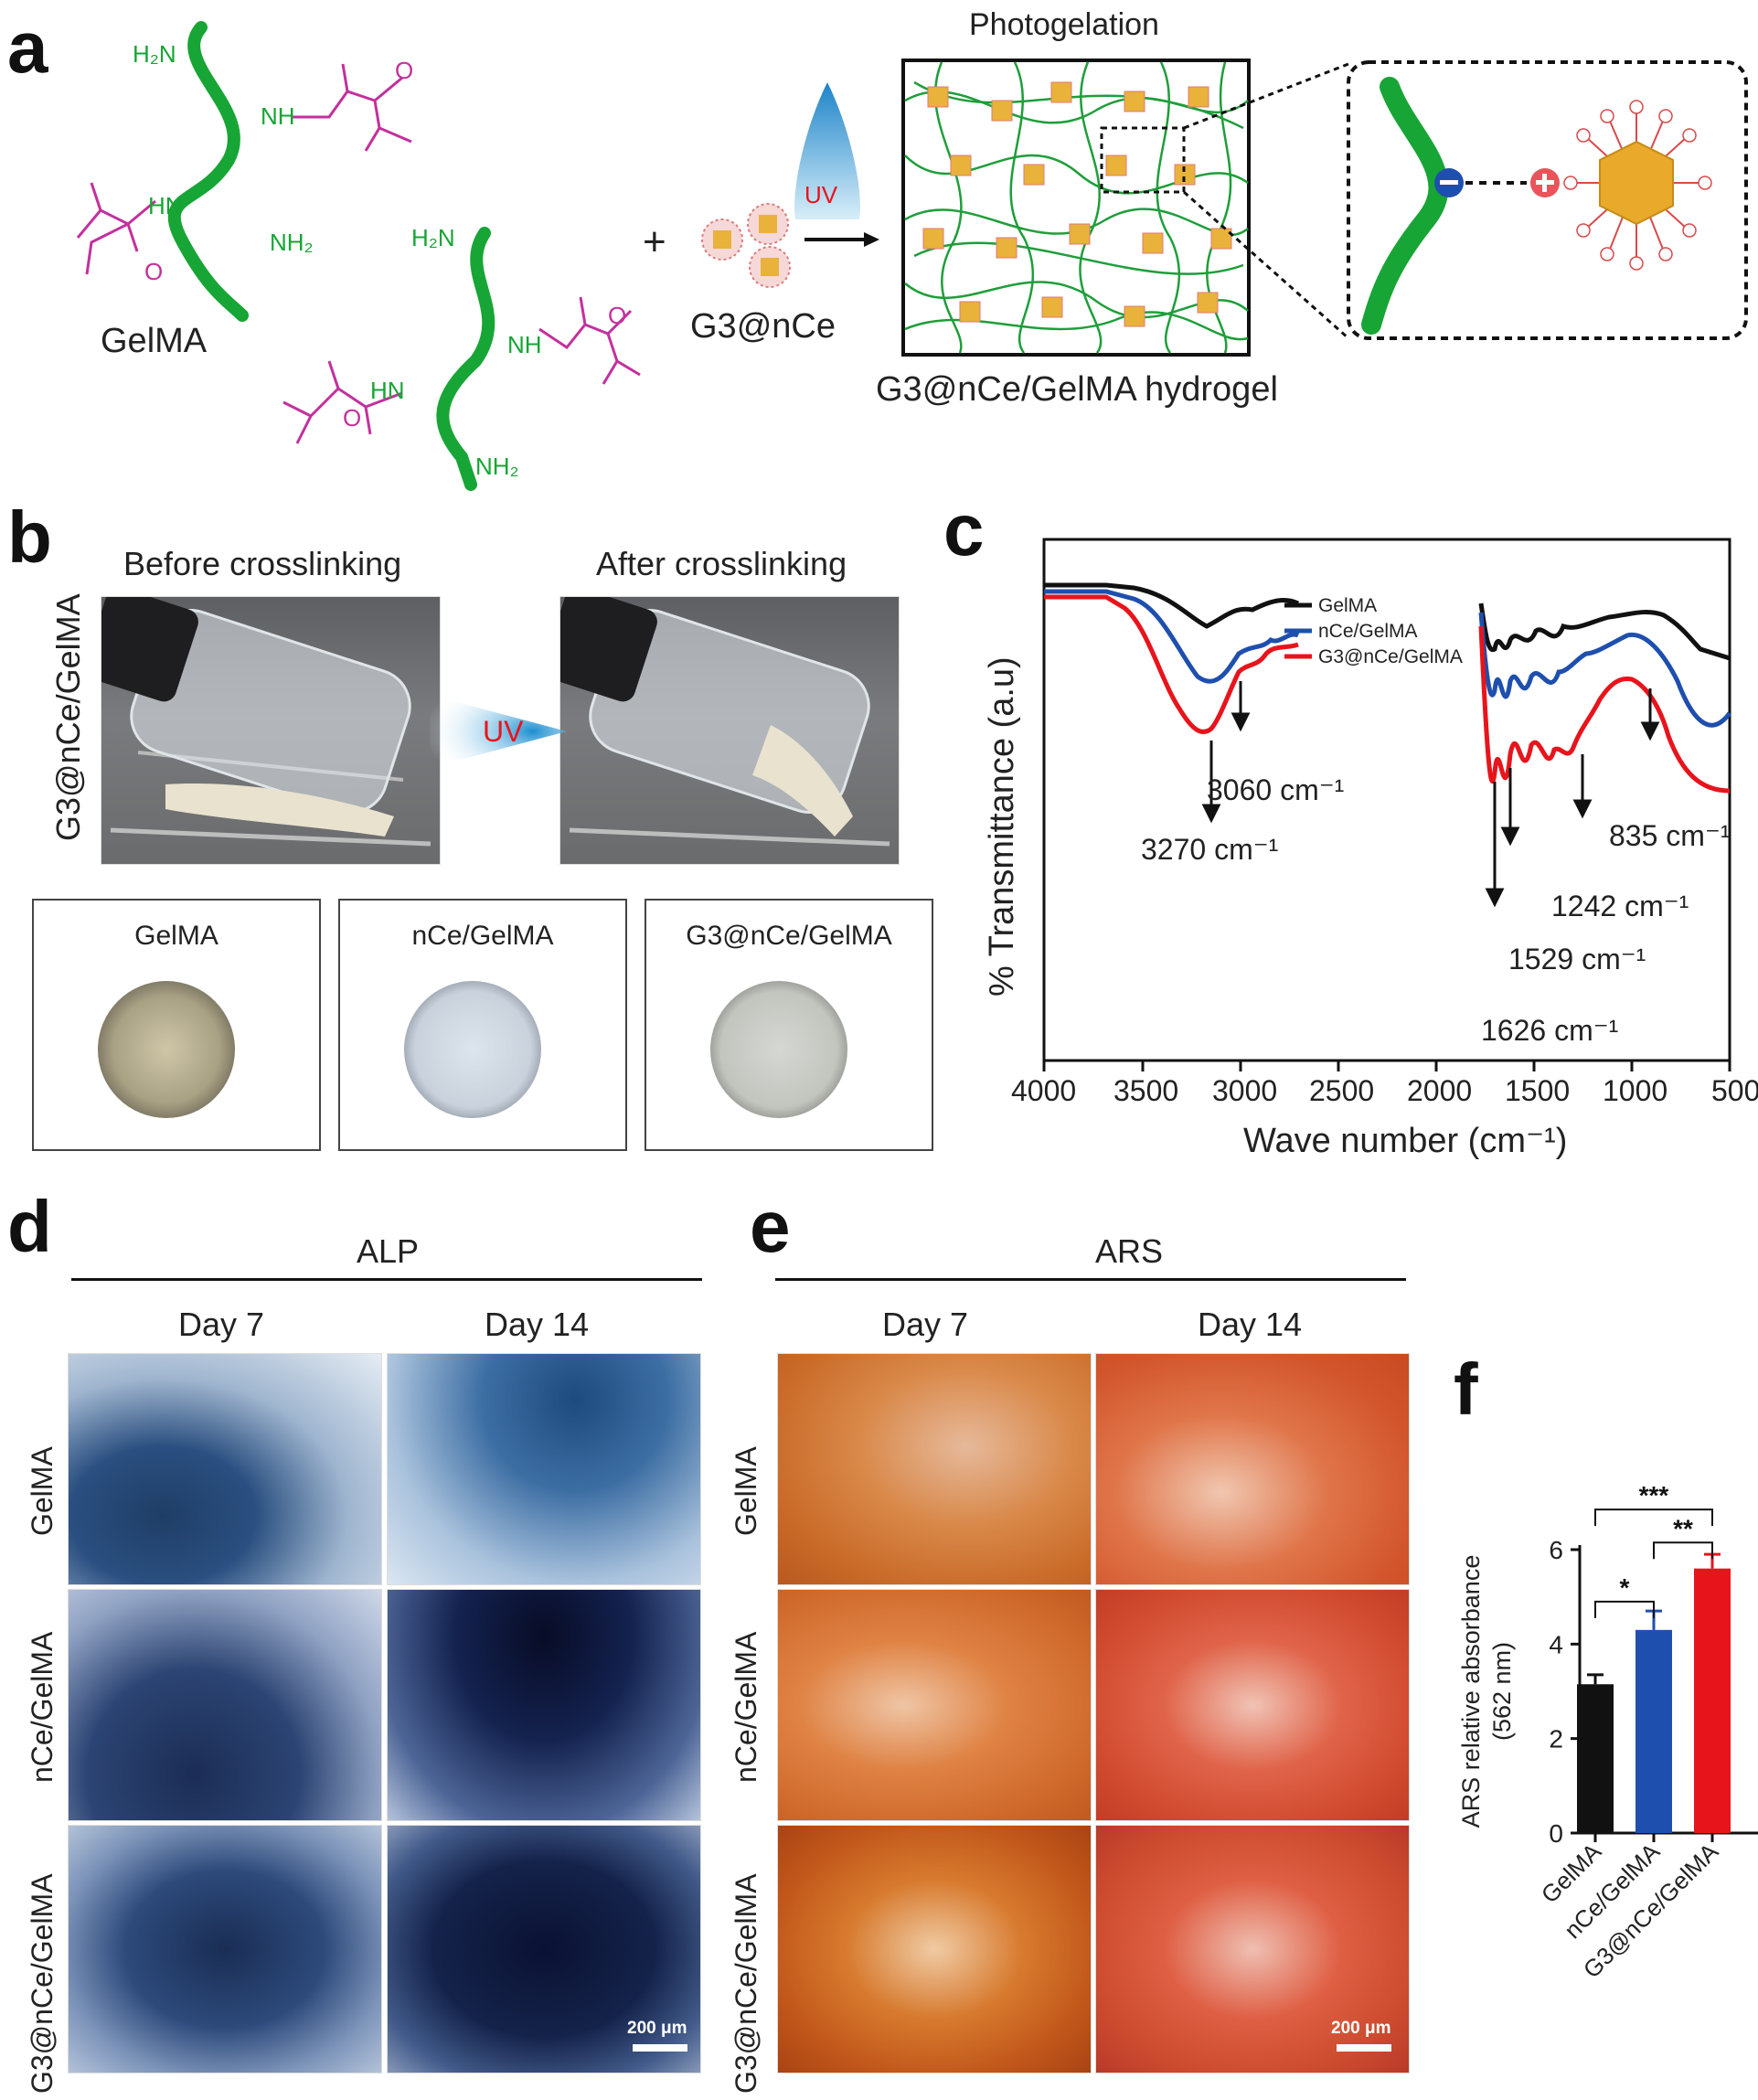 Image resolution: width=1758 pixels, height=2100 pixels. Describe the element at coordinates (1683, 1528) in the screenshot. I see `f-significance-label: **` at that location.